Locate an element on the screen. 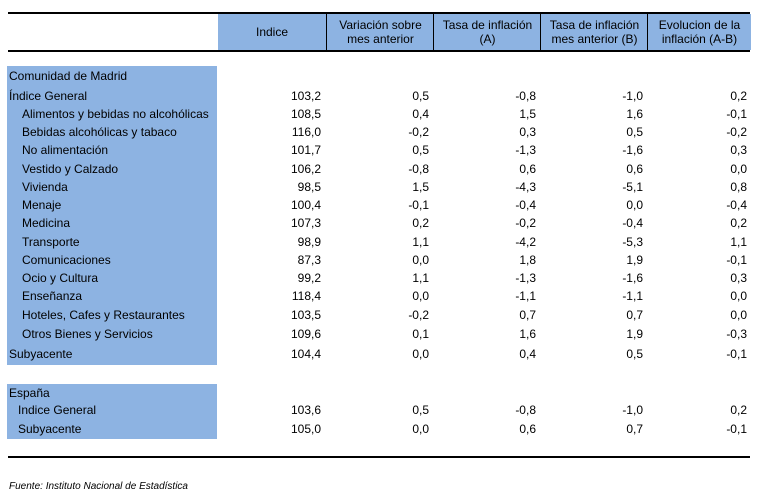 The width and height of the screenshot is (769, 500). header-indice: Indice is located at coordinates (272, 32).